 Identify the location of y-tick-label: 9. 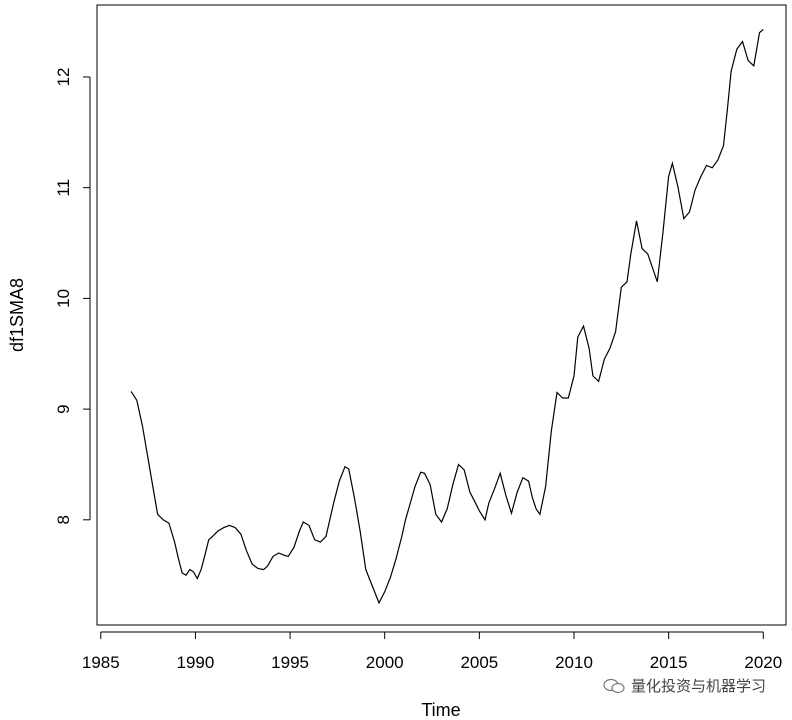
(63, 408).